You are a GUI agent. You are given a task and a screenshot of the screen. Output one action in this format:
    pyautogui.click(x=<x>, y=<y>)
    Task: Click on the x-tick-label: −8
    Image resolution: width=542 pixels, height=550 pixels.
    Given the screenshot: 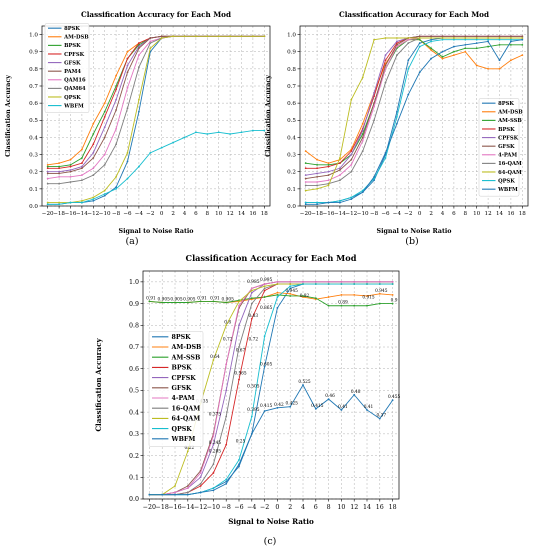 What is the action you would take?
    pyautogui.click(x=226, y=507)
    